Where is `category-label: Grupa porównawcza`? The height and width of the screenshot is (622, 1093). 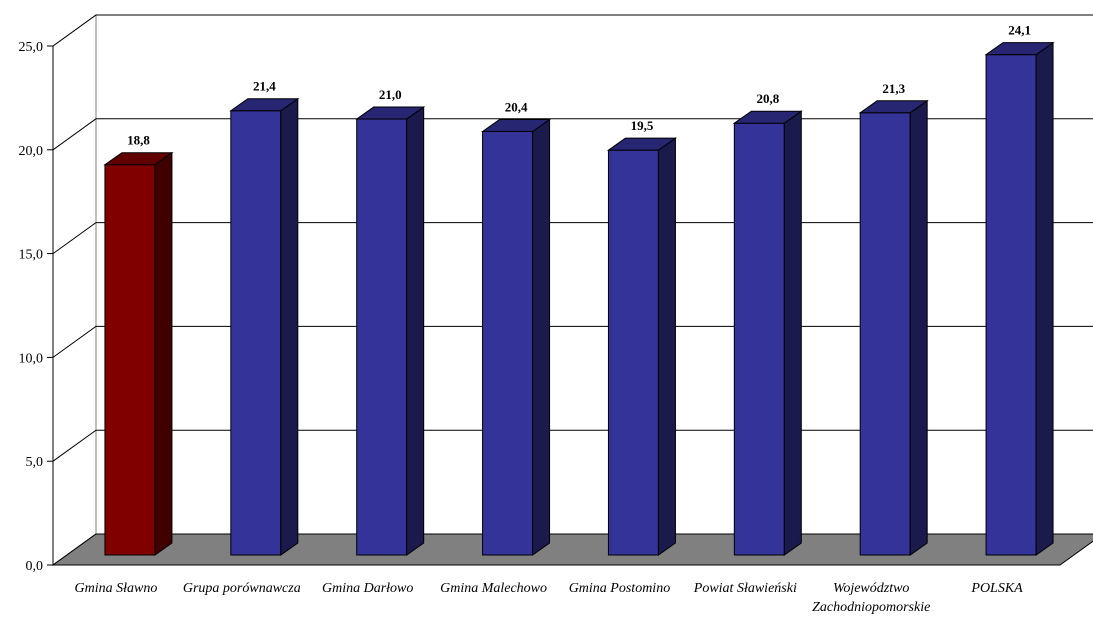
category-label: Grupa porównawcza is located at coordinates (242, 588).